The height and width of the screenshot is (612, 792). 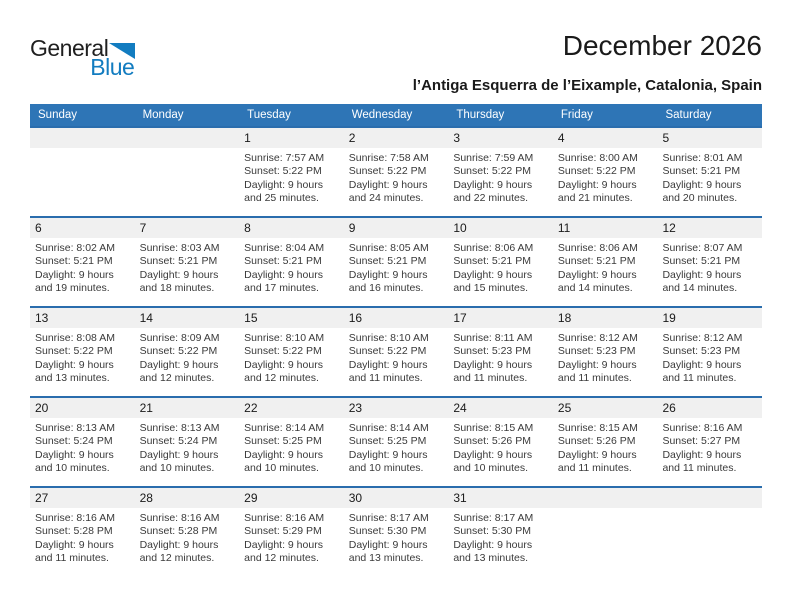 What do you see at coordinates (388, 428) in the screenshot?
I see `sunrise-text: Sunrise: 8:14 AM` at bounding box center [388, 428].